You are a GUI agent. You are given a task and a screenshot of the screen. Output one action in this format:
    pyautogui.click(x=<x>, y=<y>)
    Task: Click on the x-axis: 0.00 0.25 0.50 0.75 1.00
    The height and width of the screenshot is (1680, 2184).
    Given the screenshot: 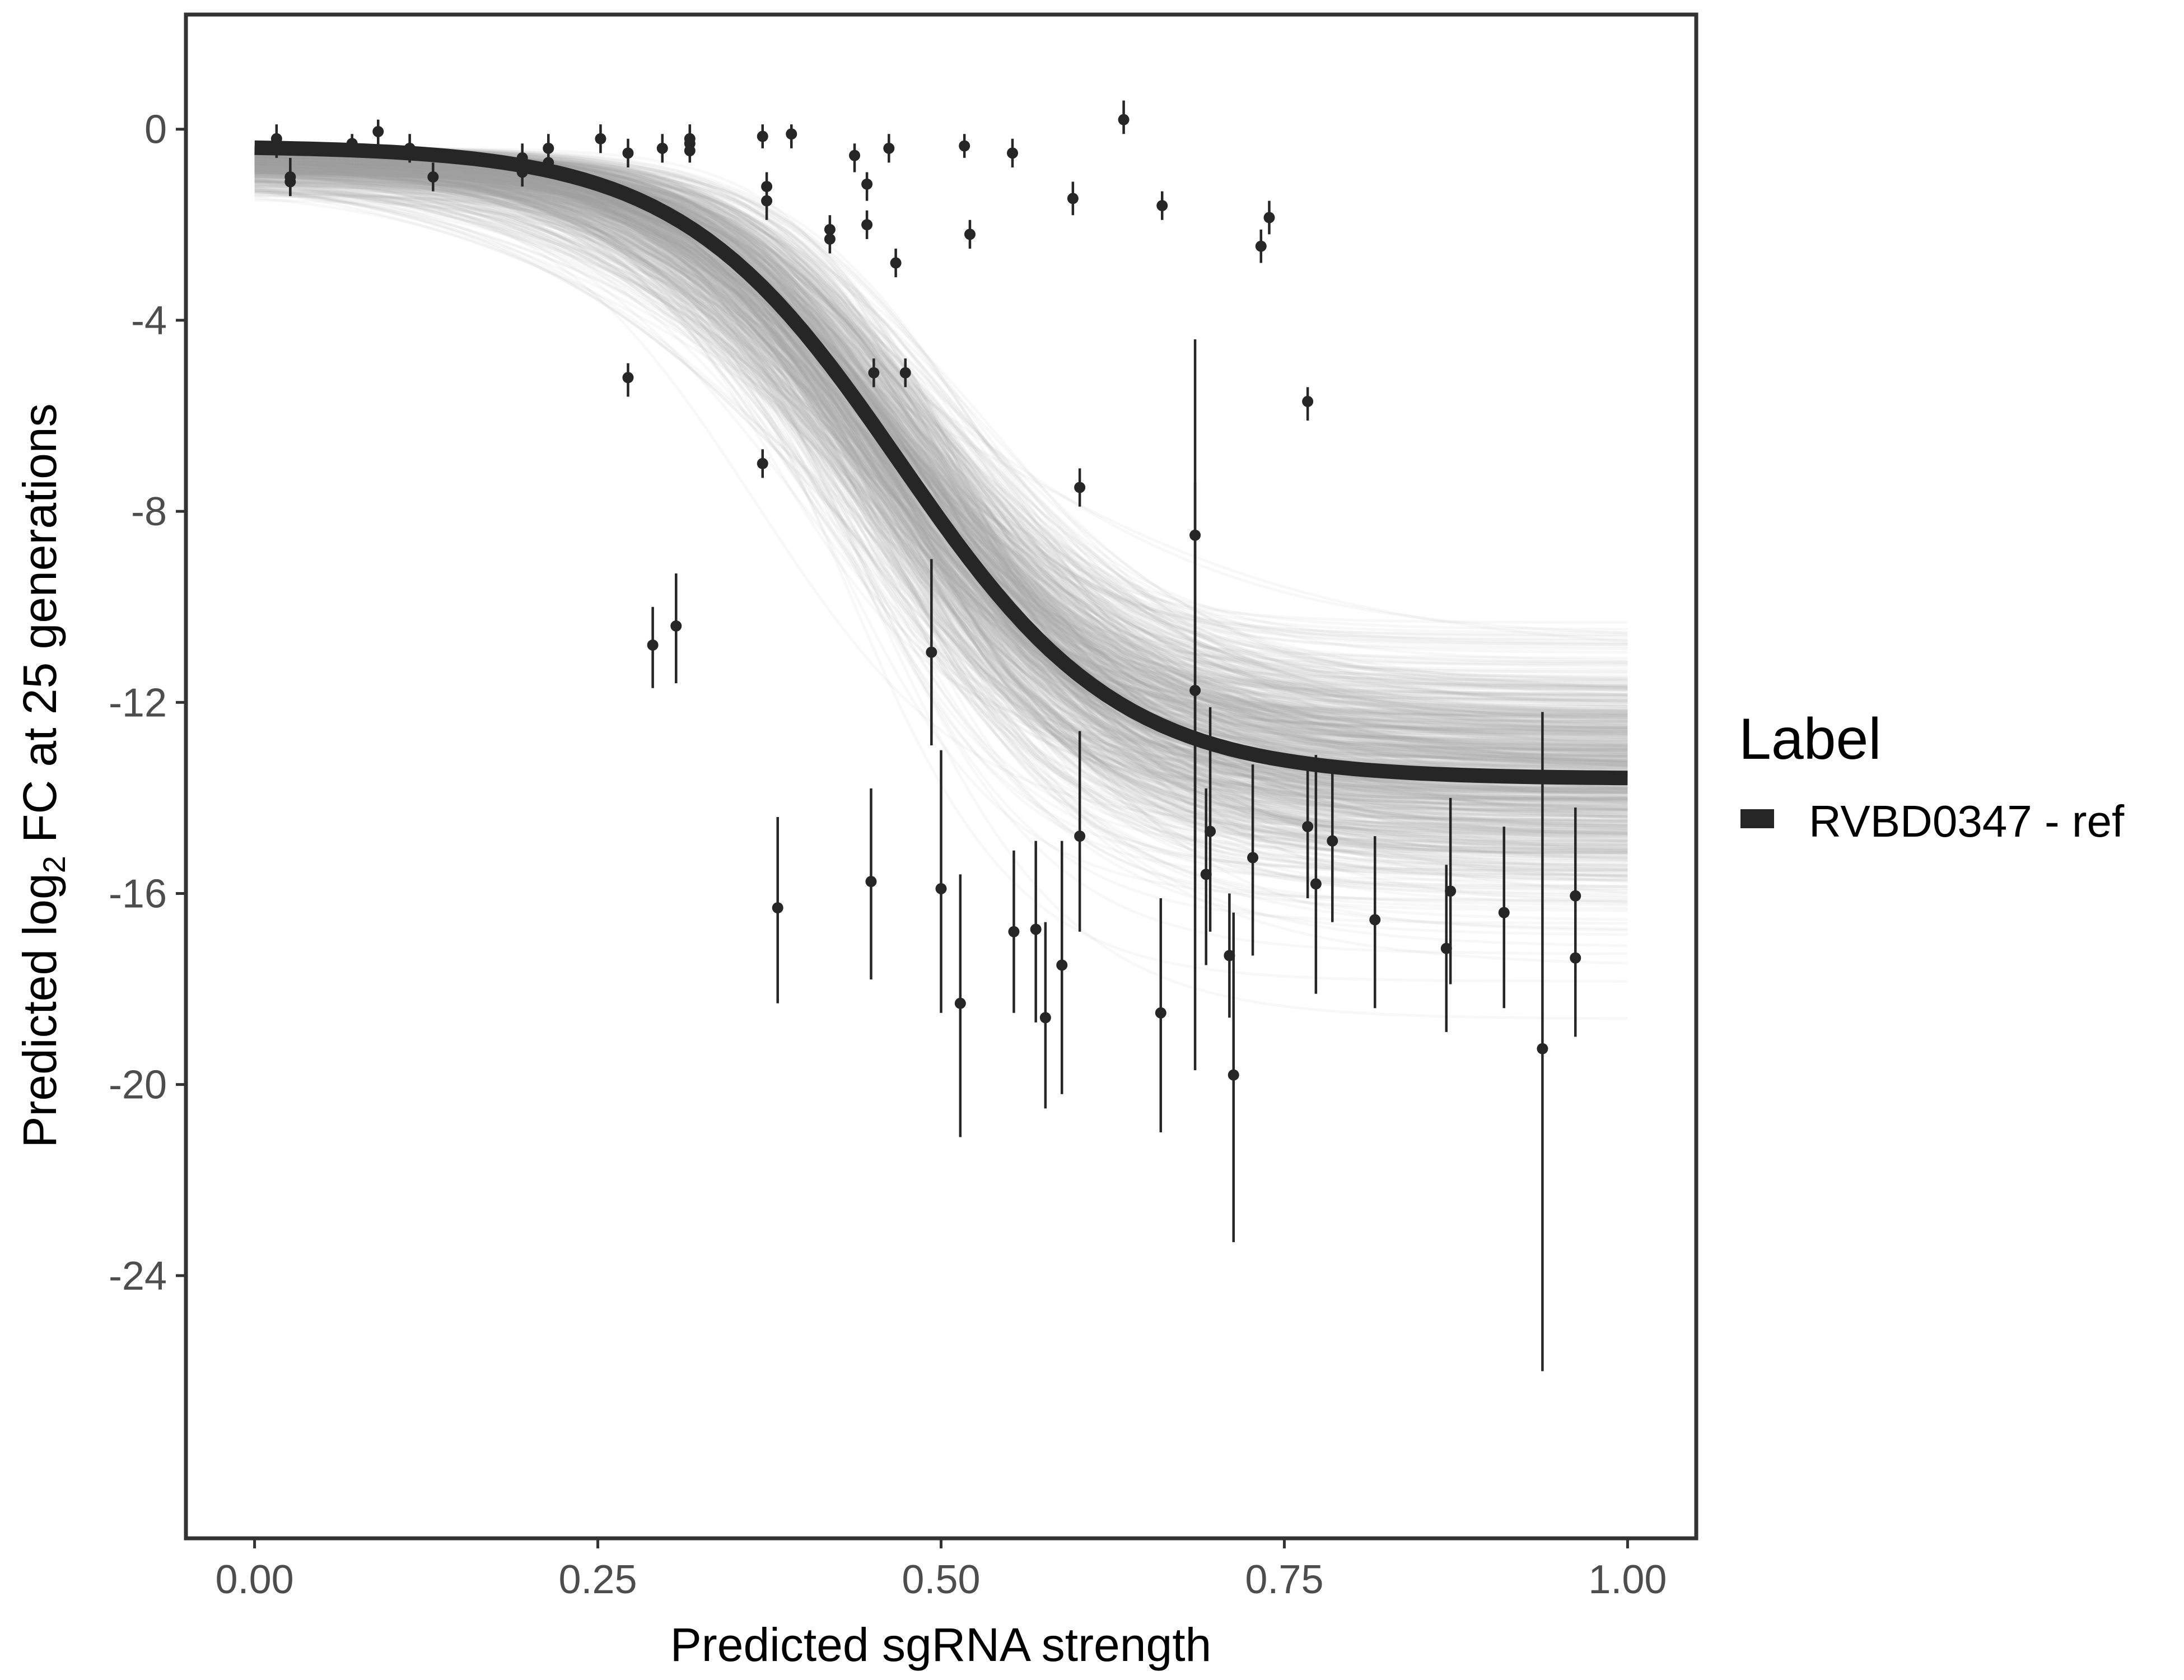 What is the action you would take?
    pyautogui.click(x=942, y=1570)
    